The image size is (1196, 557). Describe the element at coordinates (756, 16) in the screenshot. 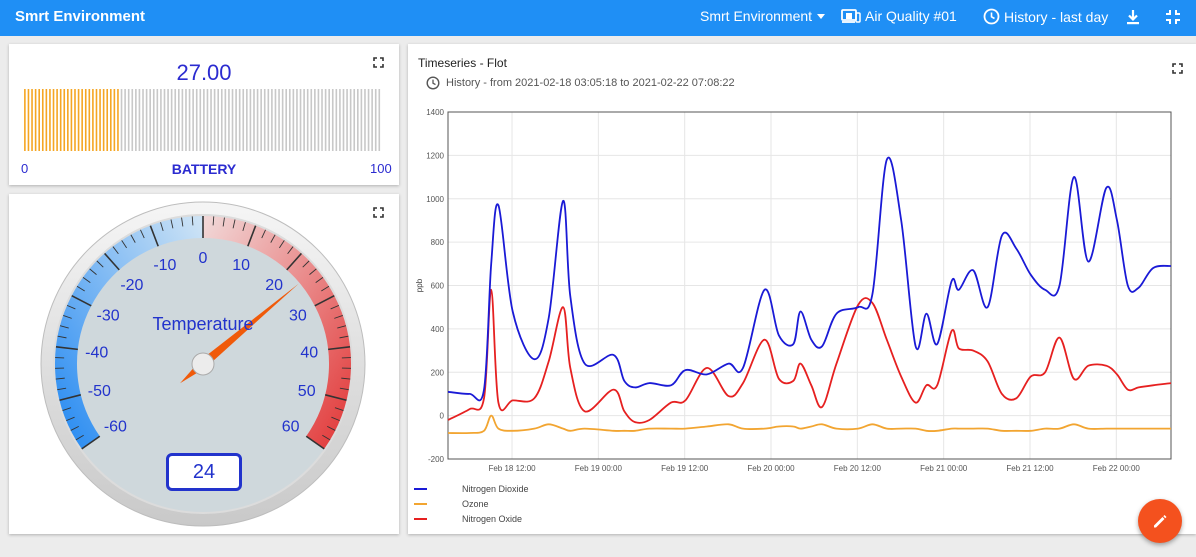

I see `dashboard-menu-label: Smrt Environment` at that location.